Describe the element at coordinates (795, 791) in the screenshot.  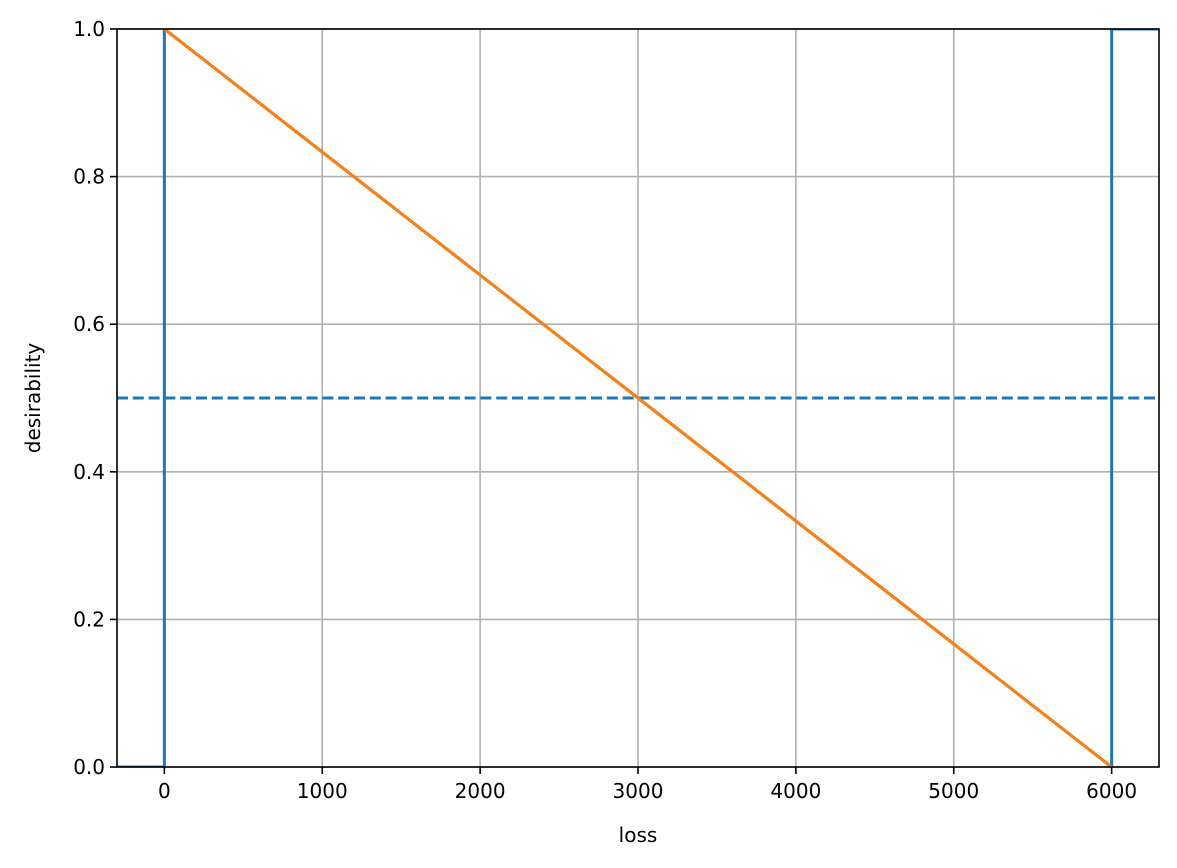
I see `x-tick-label: 4000` at that location.